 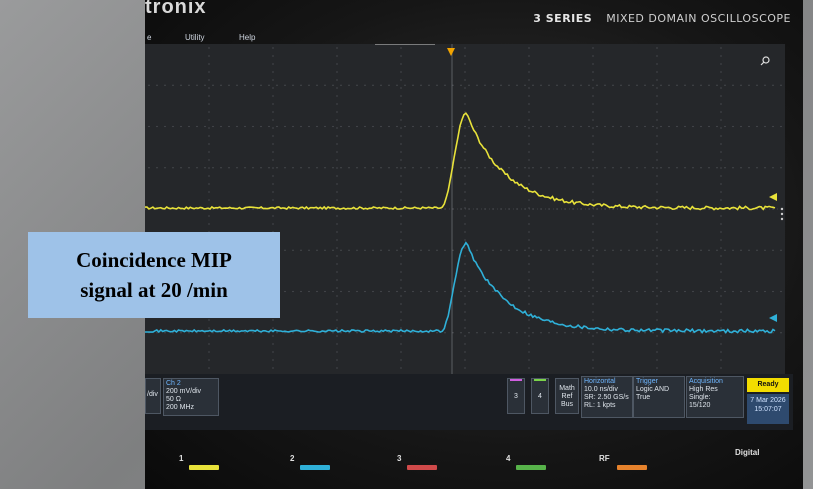 I want to click on front-button-rf, so click(x=632, y=467).